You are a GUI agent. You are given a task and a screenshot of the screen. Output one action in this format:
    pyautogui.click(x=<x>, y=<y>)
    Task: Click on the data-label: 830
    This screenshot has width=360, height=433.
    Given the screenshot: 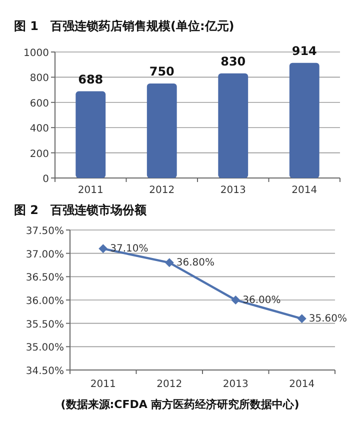 What is the action you would take?
    pyautogui.click(x=233, y=61)
    